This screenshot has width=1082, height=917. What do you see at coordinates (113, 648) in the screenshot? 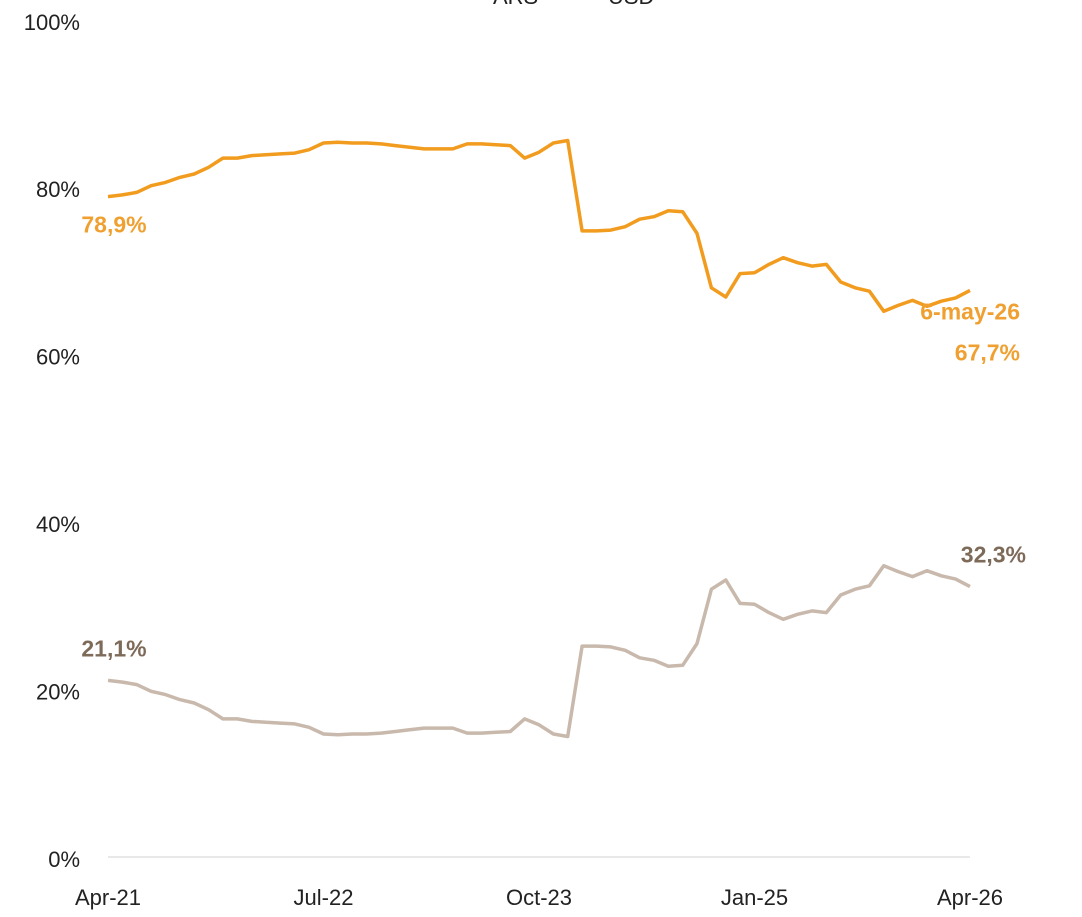
I see `annotation: 21,1%` at bounding box center [113, 648].